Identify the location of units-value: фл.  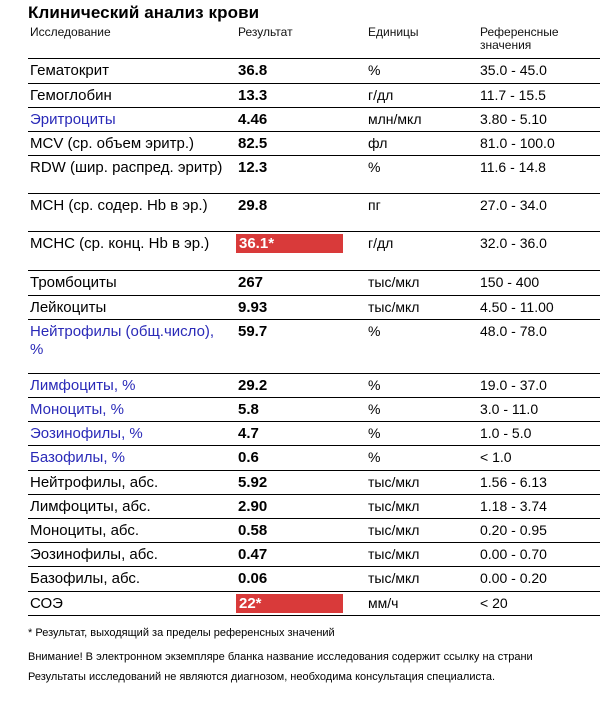
(378, 143).